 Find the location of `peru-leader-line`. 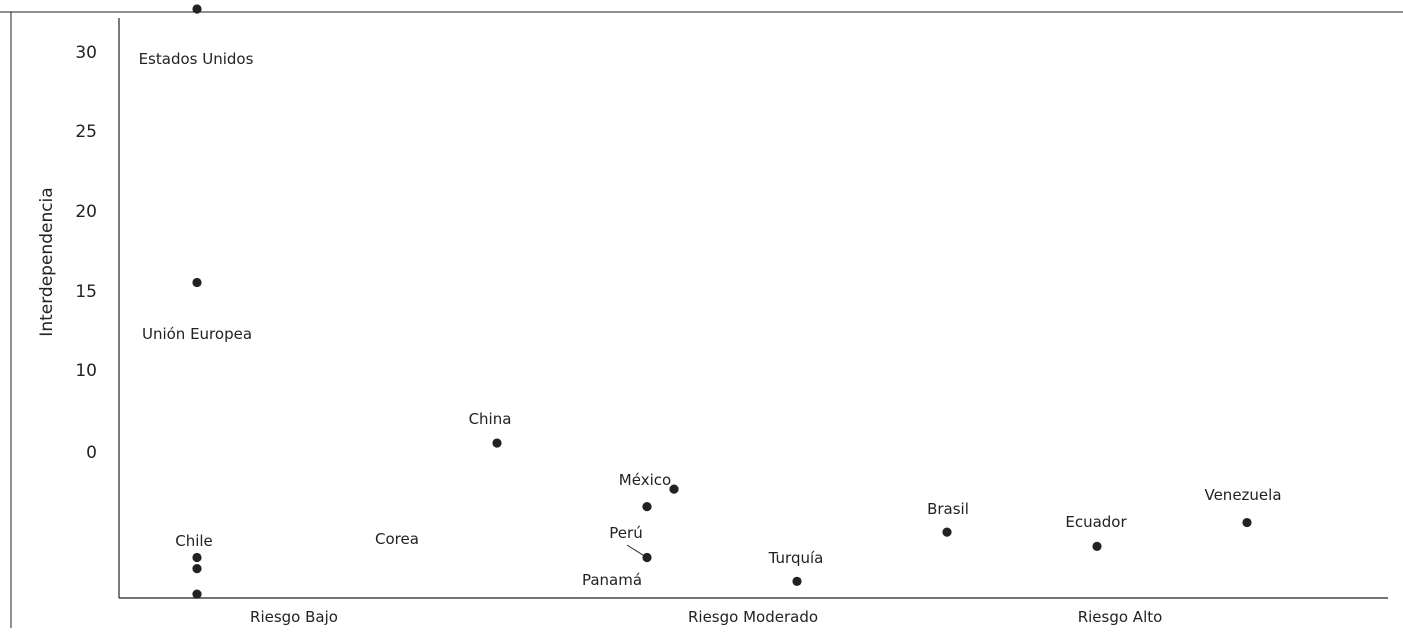

peru-leader-line is located at coordinates (636, 551).